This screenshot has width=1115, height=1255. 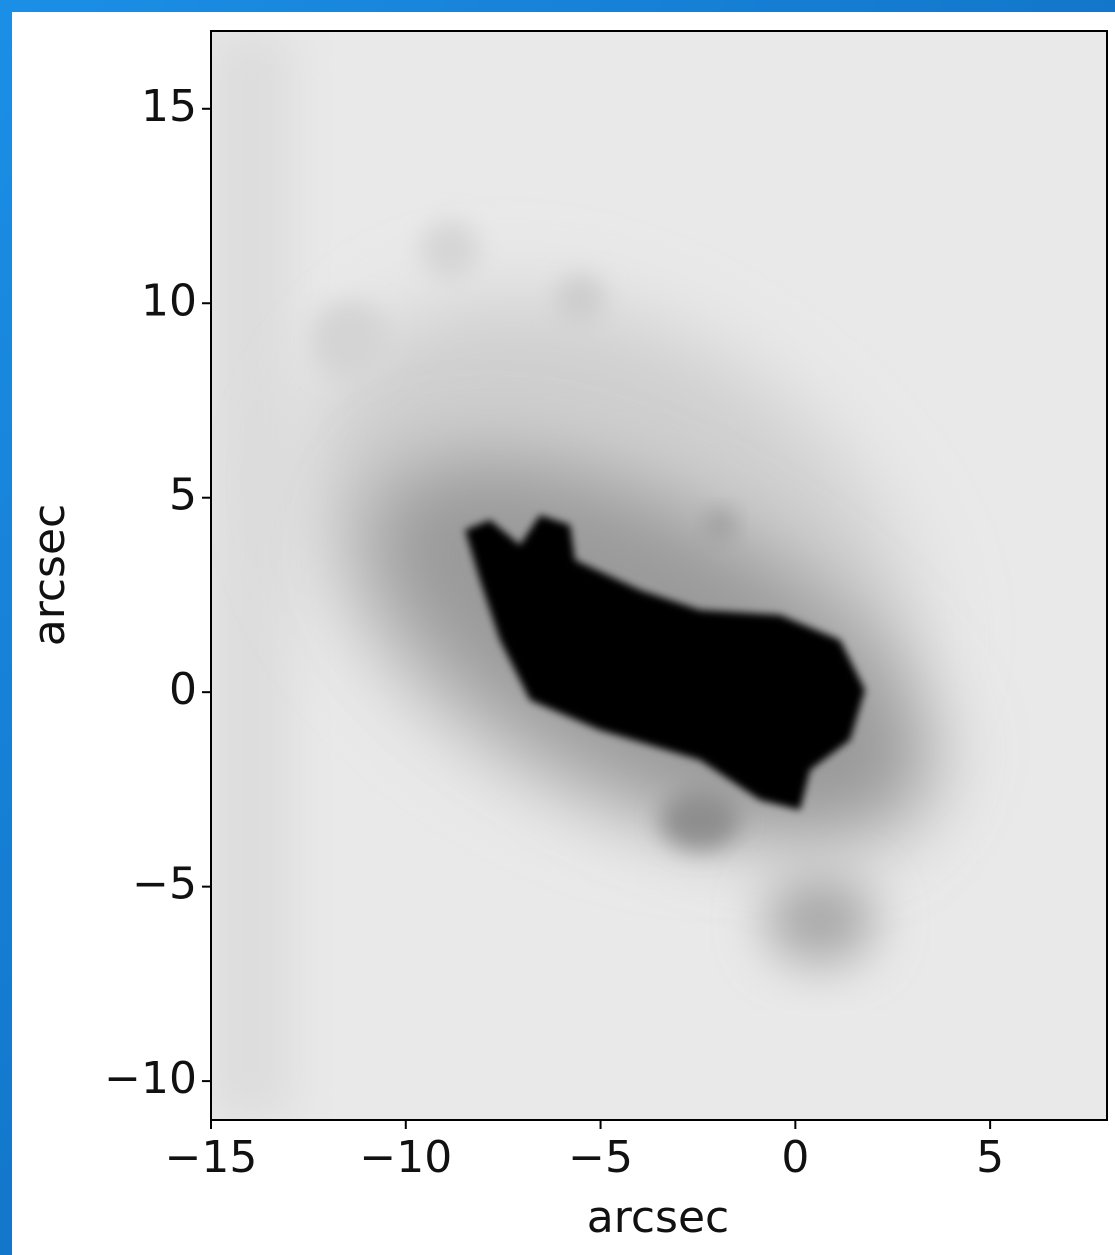 What do you see at coordinates (169, 106) in the screenshot?
I see `y-tick-label: 15` at bounding box center [169, 106].